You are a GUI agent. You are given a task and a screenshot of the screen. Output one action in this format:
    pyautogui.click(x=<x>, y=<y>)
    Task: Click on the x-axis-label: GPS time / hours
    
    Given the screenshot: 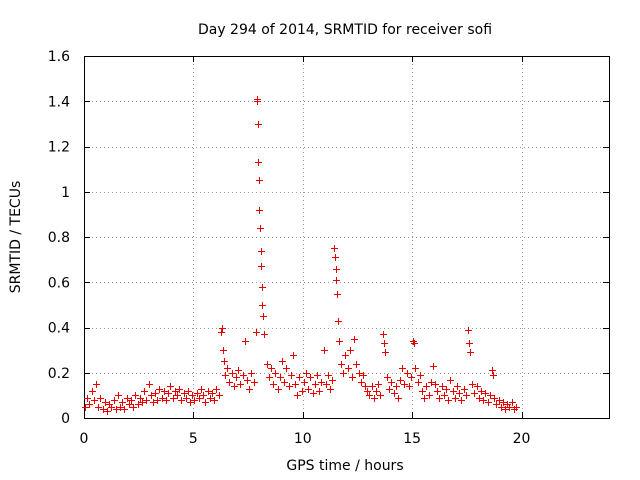 What is the action you would take?
    pyautogui.click(x=344, y=466)
    